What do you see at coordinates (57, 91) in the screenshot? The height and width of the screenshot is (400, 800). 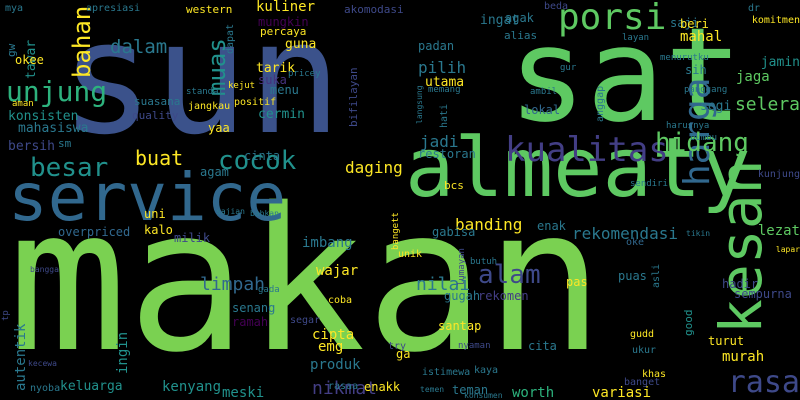 I see `word-unjung: unjung` at bounding box center [57, 91].